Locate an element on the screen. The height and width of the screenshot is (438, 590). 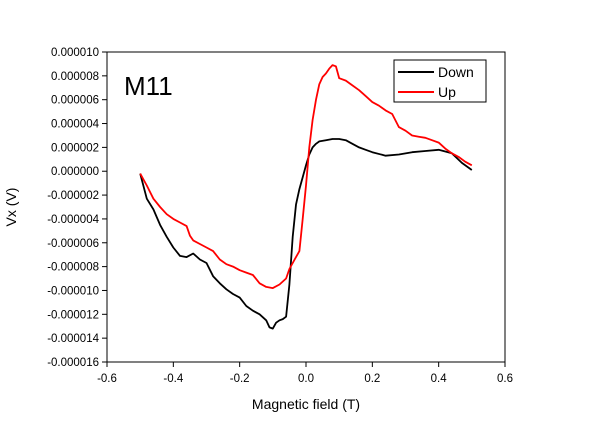
y-tick-label: 0.000004 is located at coordinates (75, 125).